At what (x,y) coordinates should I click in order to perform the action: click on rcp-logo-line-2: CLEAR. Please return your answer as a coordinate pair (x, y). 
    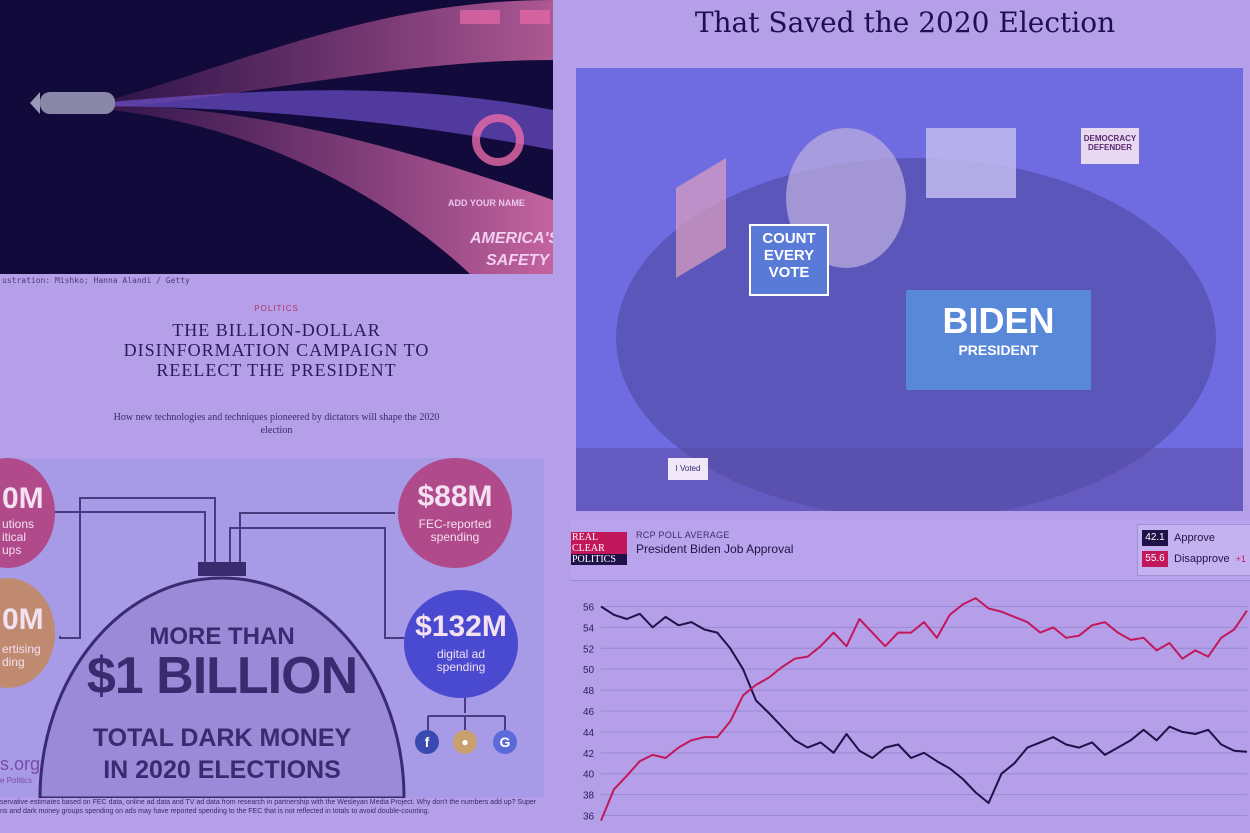
    Looking at the image, I should click on (599, 548).